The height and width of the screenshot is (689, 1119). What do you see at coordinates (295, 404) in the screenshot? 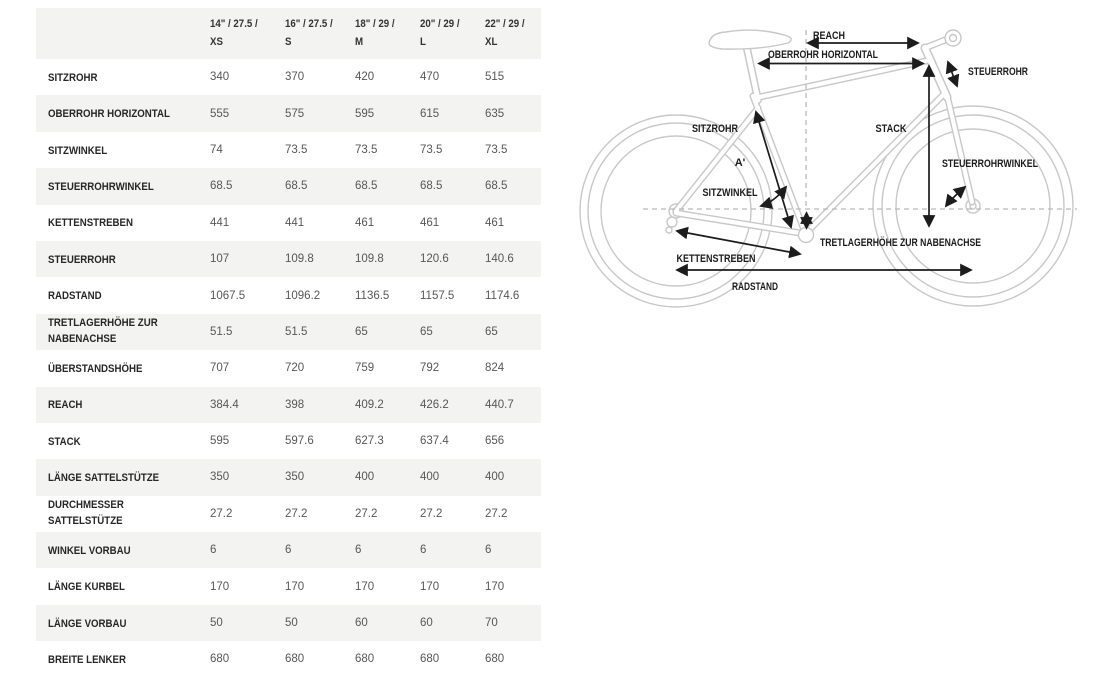
I see `row-value: 398` at bounding box center [295, 404].